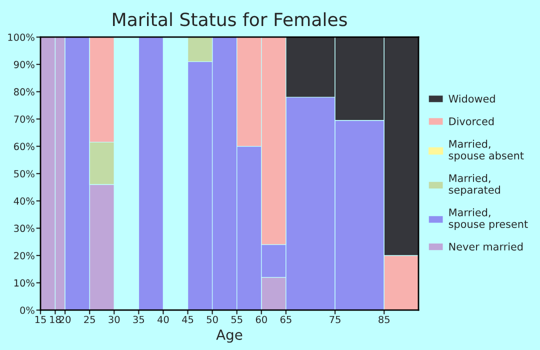  Describe the element at coordinates (21, 37) in the screenshot. I see `y-tick-label: 100%` at that location.